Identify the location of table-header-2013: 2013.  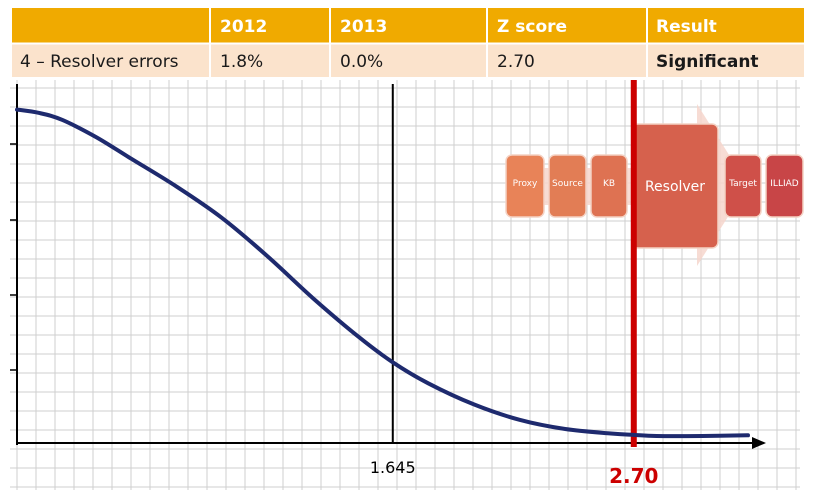
(363, 27).